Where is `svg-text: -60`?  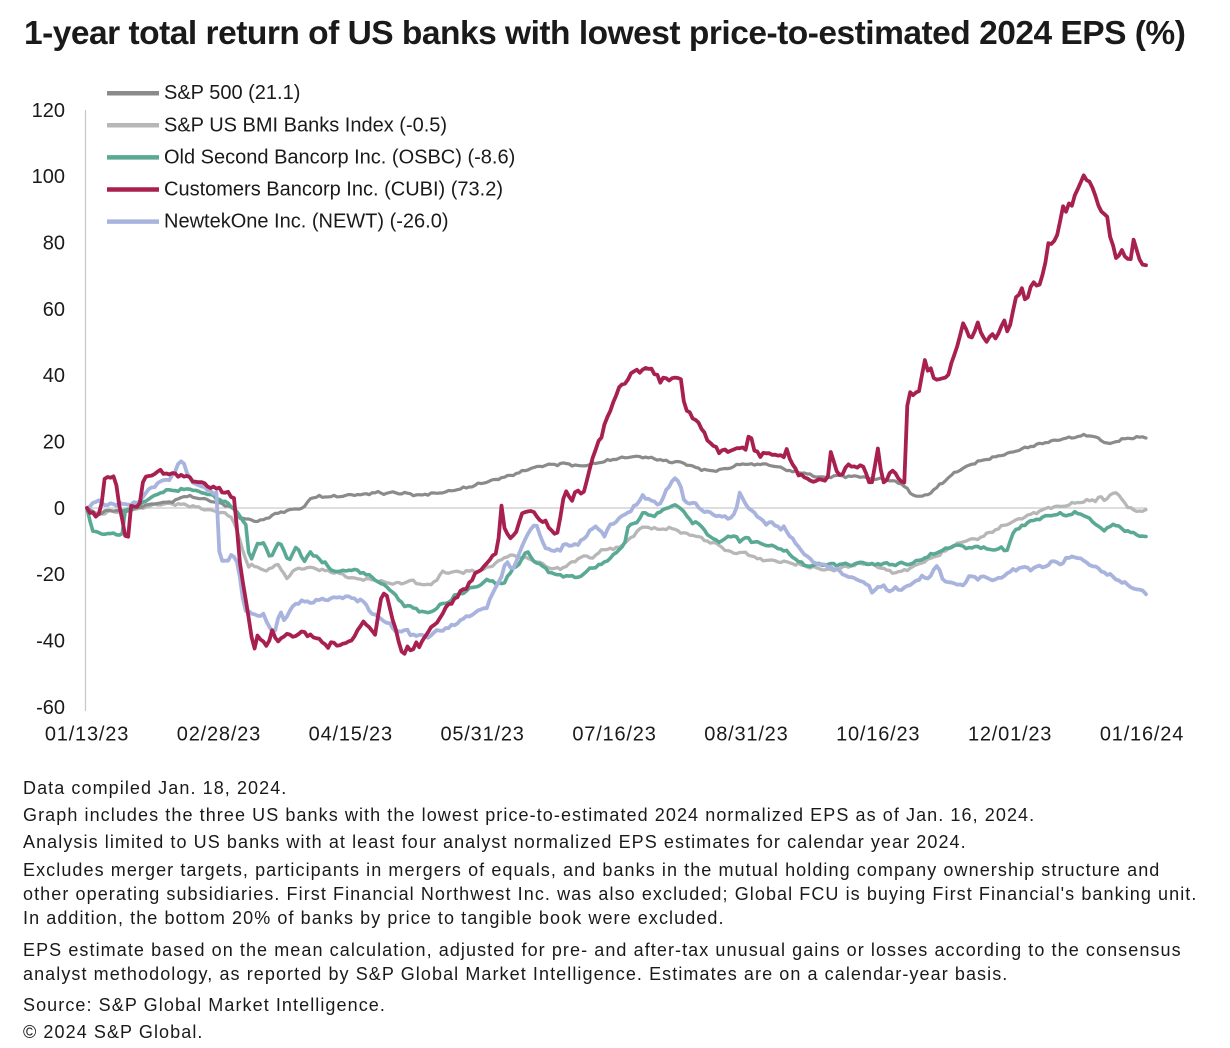
svg-text: -60 is located at coordinates (50, 708).